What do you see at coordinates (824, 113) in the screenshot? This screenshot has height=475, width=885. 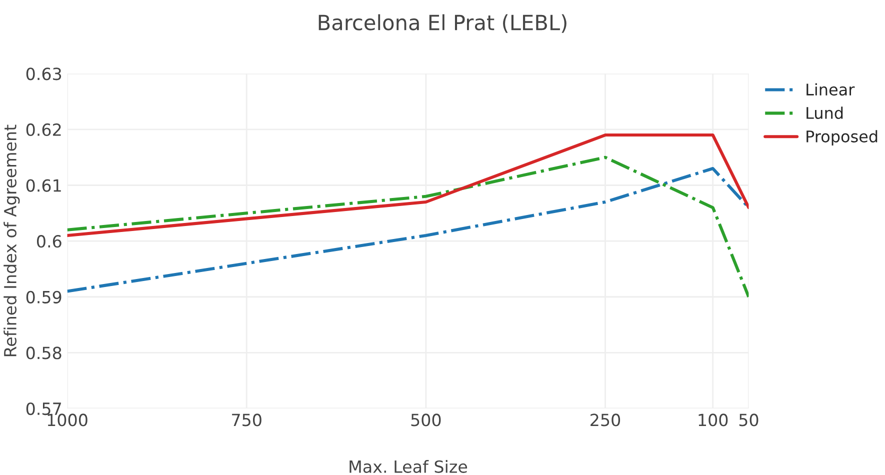 I see `legend-label: Lund` at bounding box center [824, 113].